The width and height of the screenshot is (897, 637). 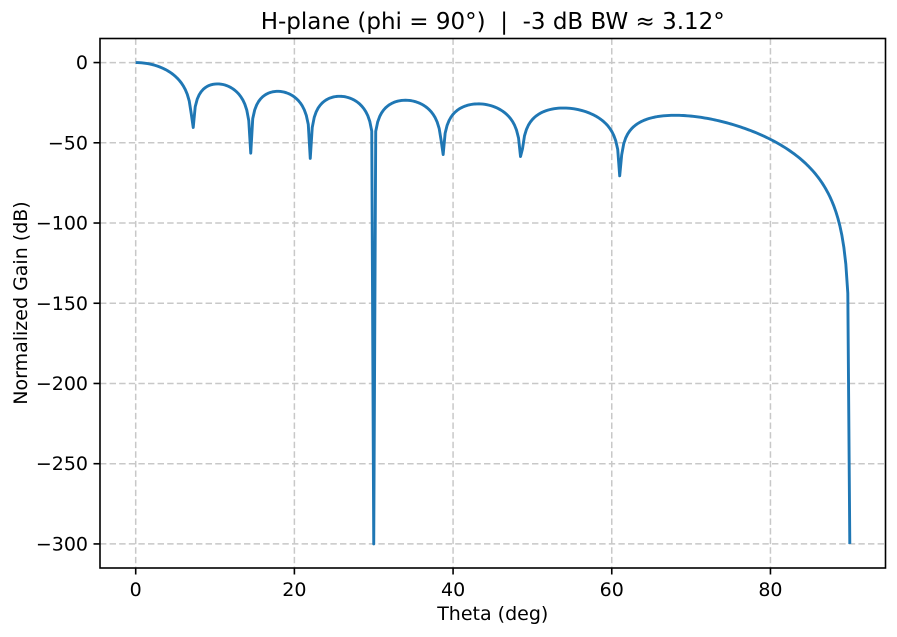 I want to click on y-tick-label-0: 0, so click(x=82, y=63).